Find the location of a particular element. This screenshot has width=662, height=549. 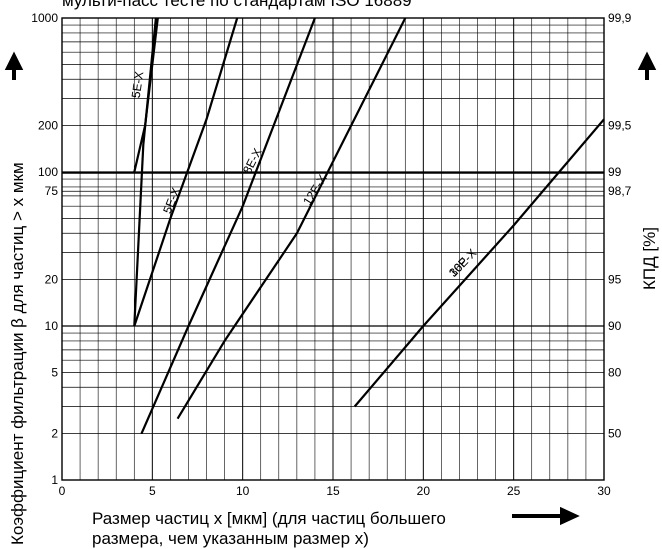

x-tick-label: 10 is located at coordinates (243, 491).